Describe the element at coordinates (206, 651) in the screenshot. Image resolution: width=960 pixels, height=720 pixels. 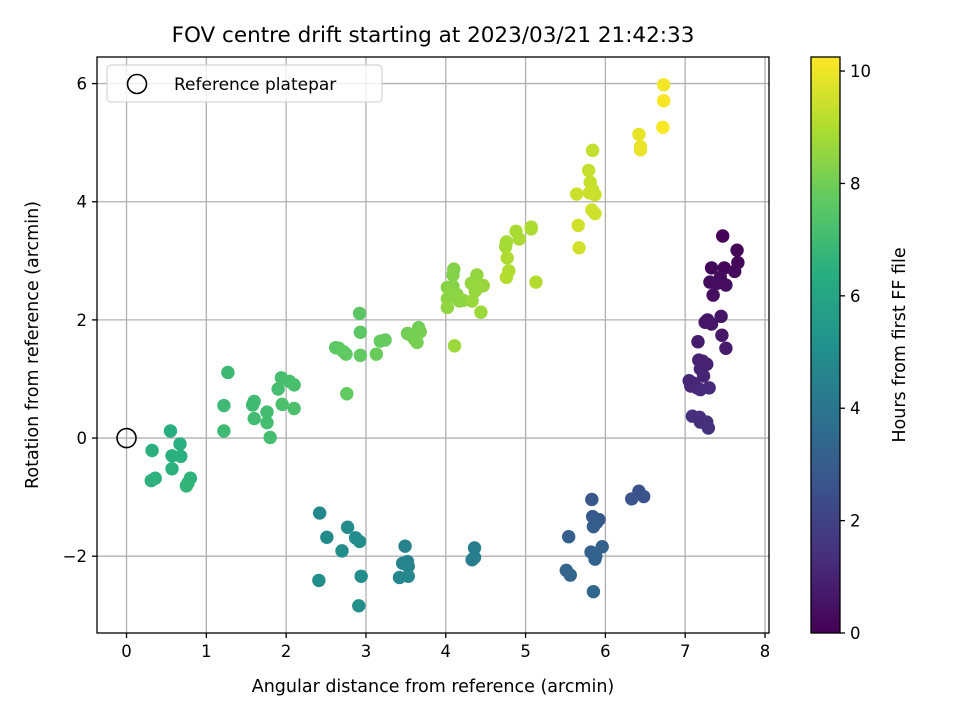
I see `x-tick-label: 1` at that location.